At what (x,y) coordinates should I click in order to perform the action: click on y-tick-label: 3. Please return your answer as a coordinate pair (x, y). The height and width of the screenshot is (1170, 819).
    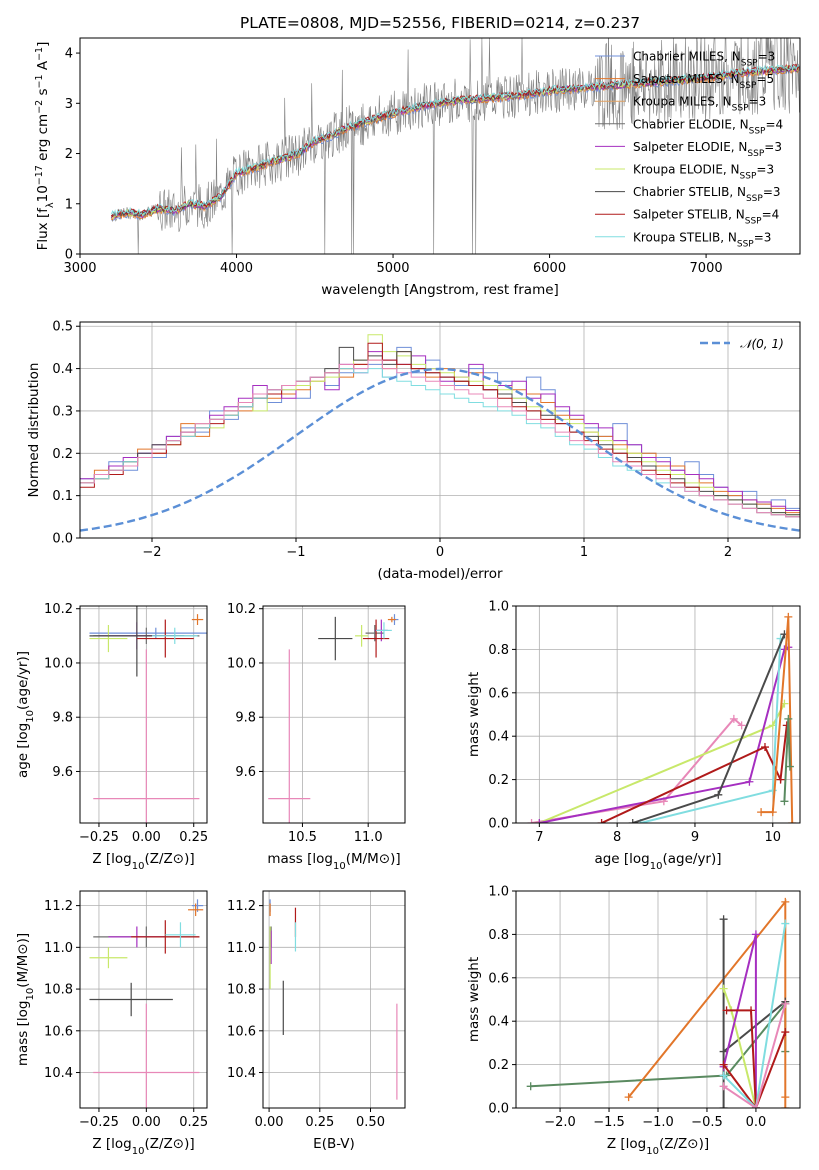
    Looking at the image, I should click on (69, 104).